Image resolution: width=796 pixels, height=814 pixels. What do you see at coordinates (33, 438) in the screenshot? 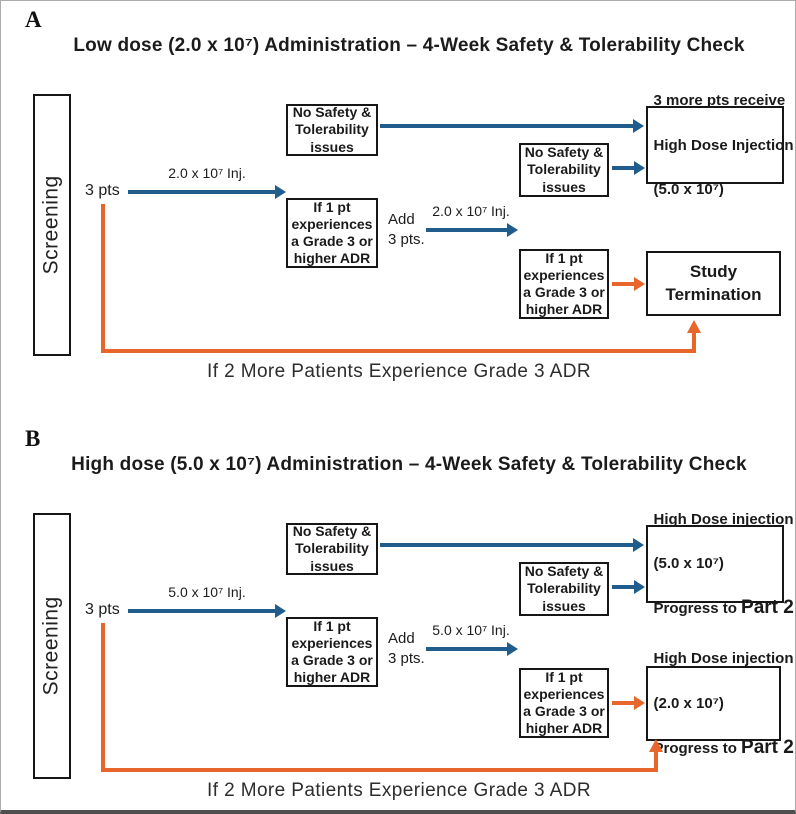
I see `panel-b-label: B` at bounding box center [33, 438].